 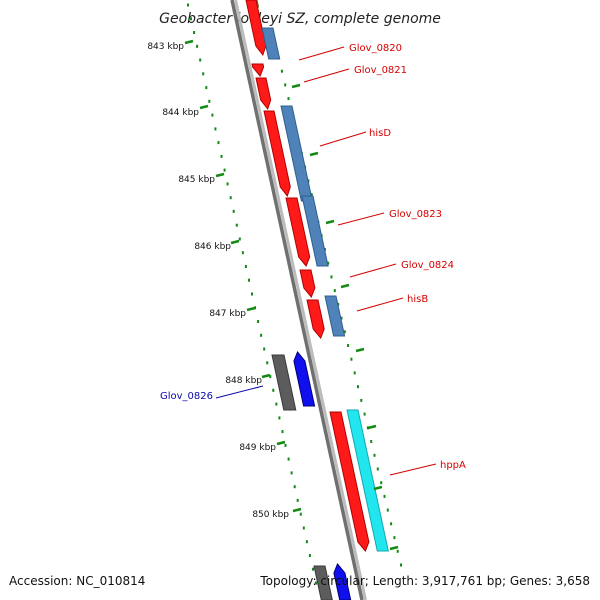 What do you see at coordinates (263, 94) in the screenshot?
I see `gene-arrow-glov-0821-b` at bounding box center [263, 94].